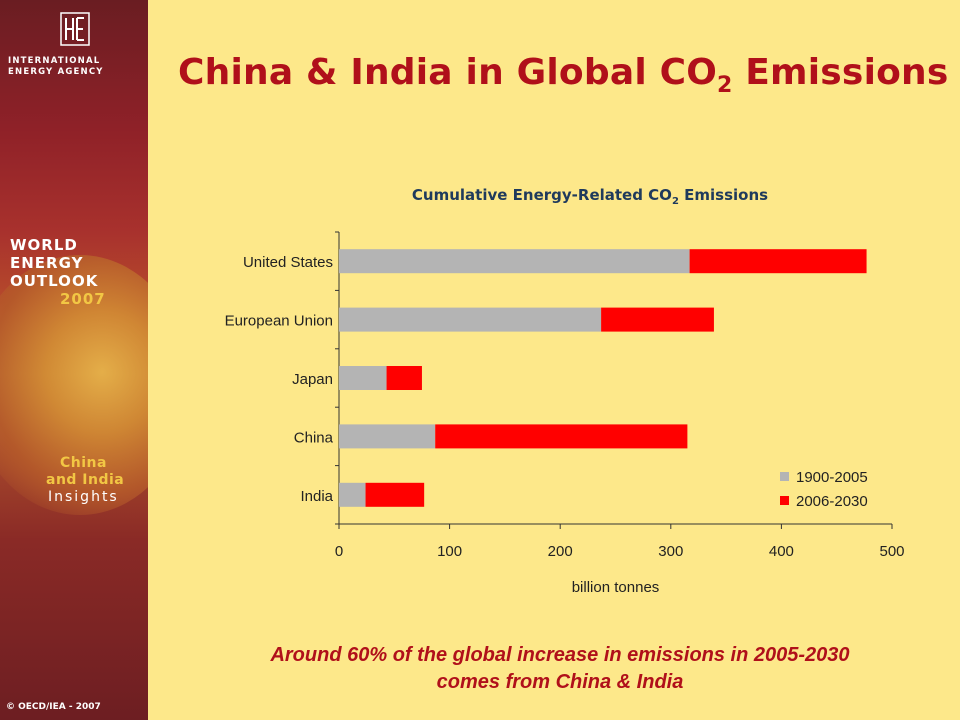 The height and width of the screenshot is (720, 960). I want to click on x-tick-label: 0, so click(339, 551).